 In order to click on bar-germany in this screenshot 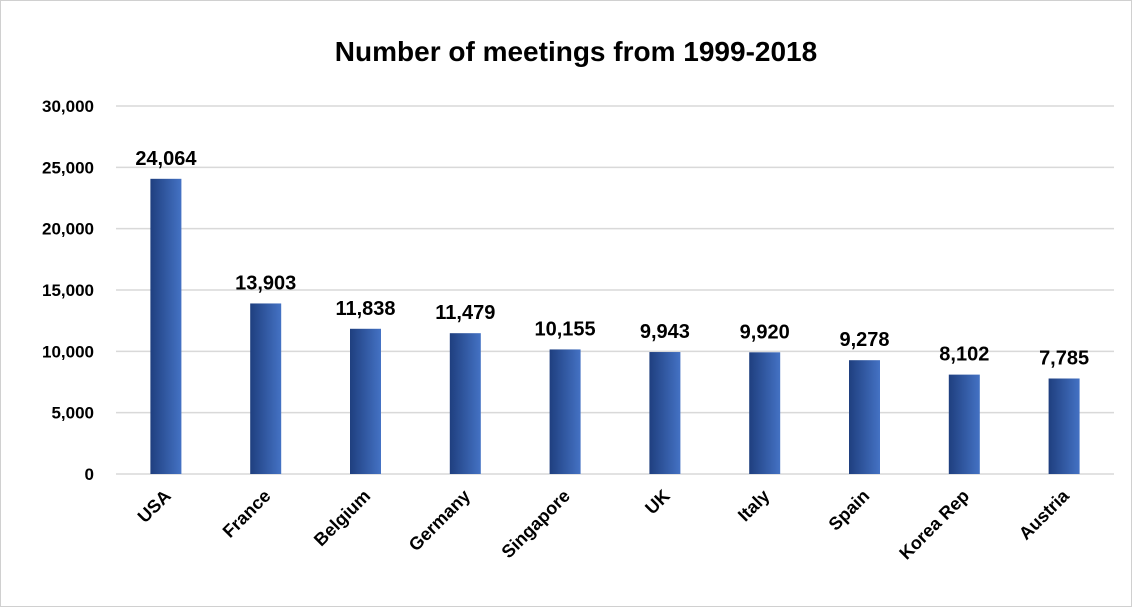, I will do `click(465, 403)`.